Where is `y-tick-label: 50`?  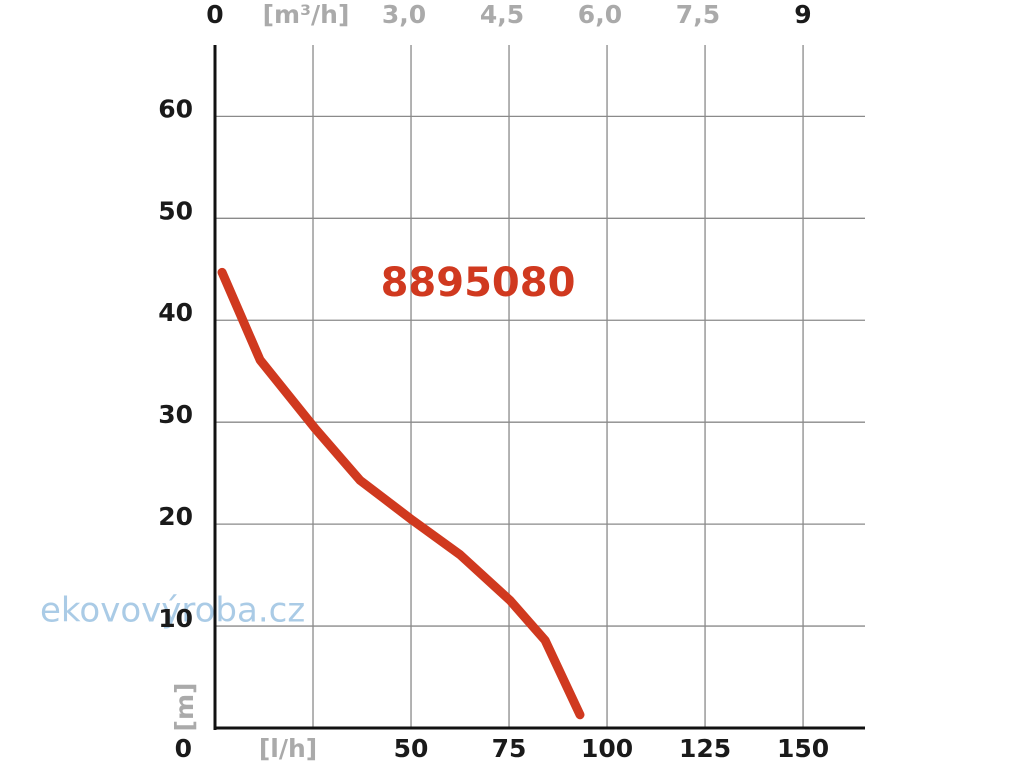 y-tick-label: 50 is located at coordinates (175, 210).